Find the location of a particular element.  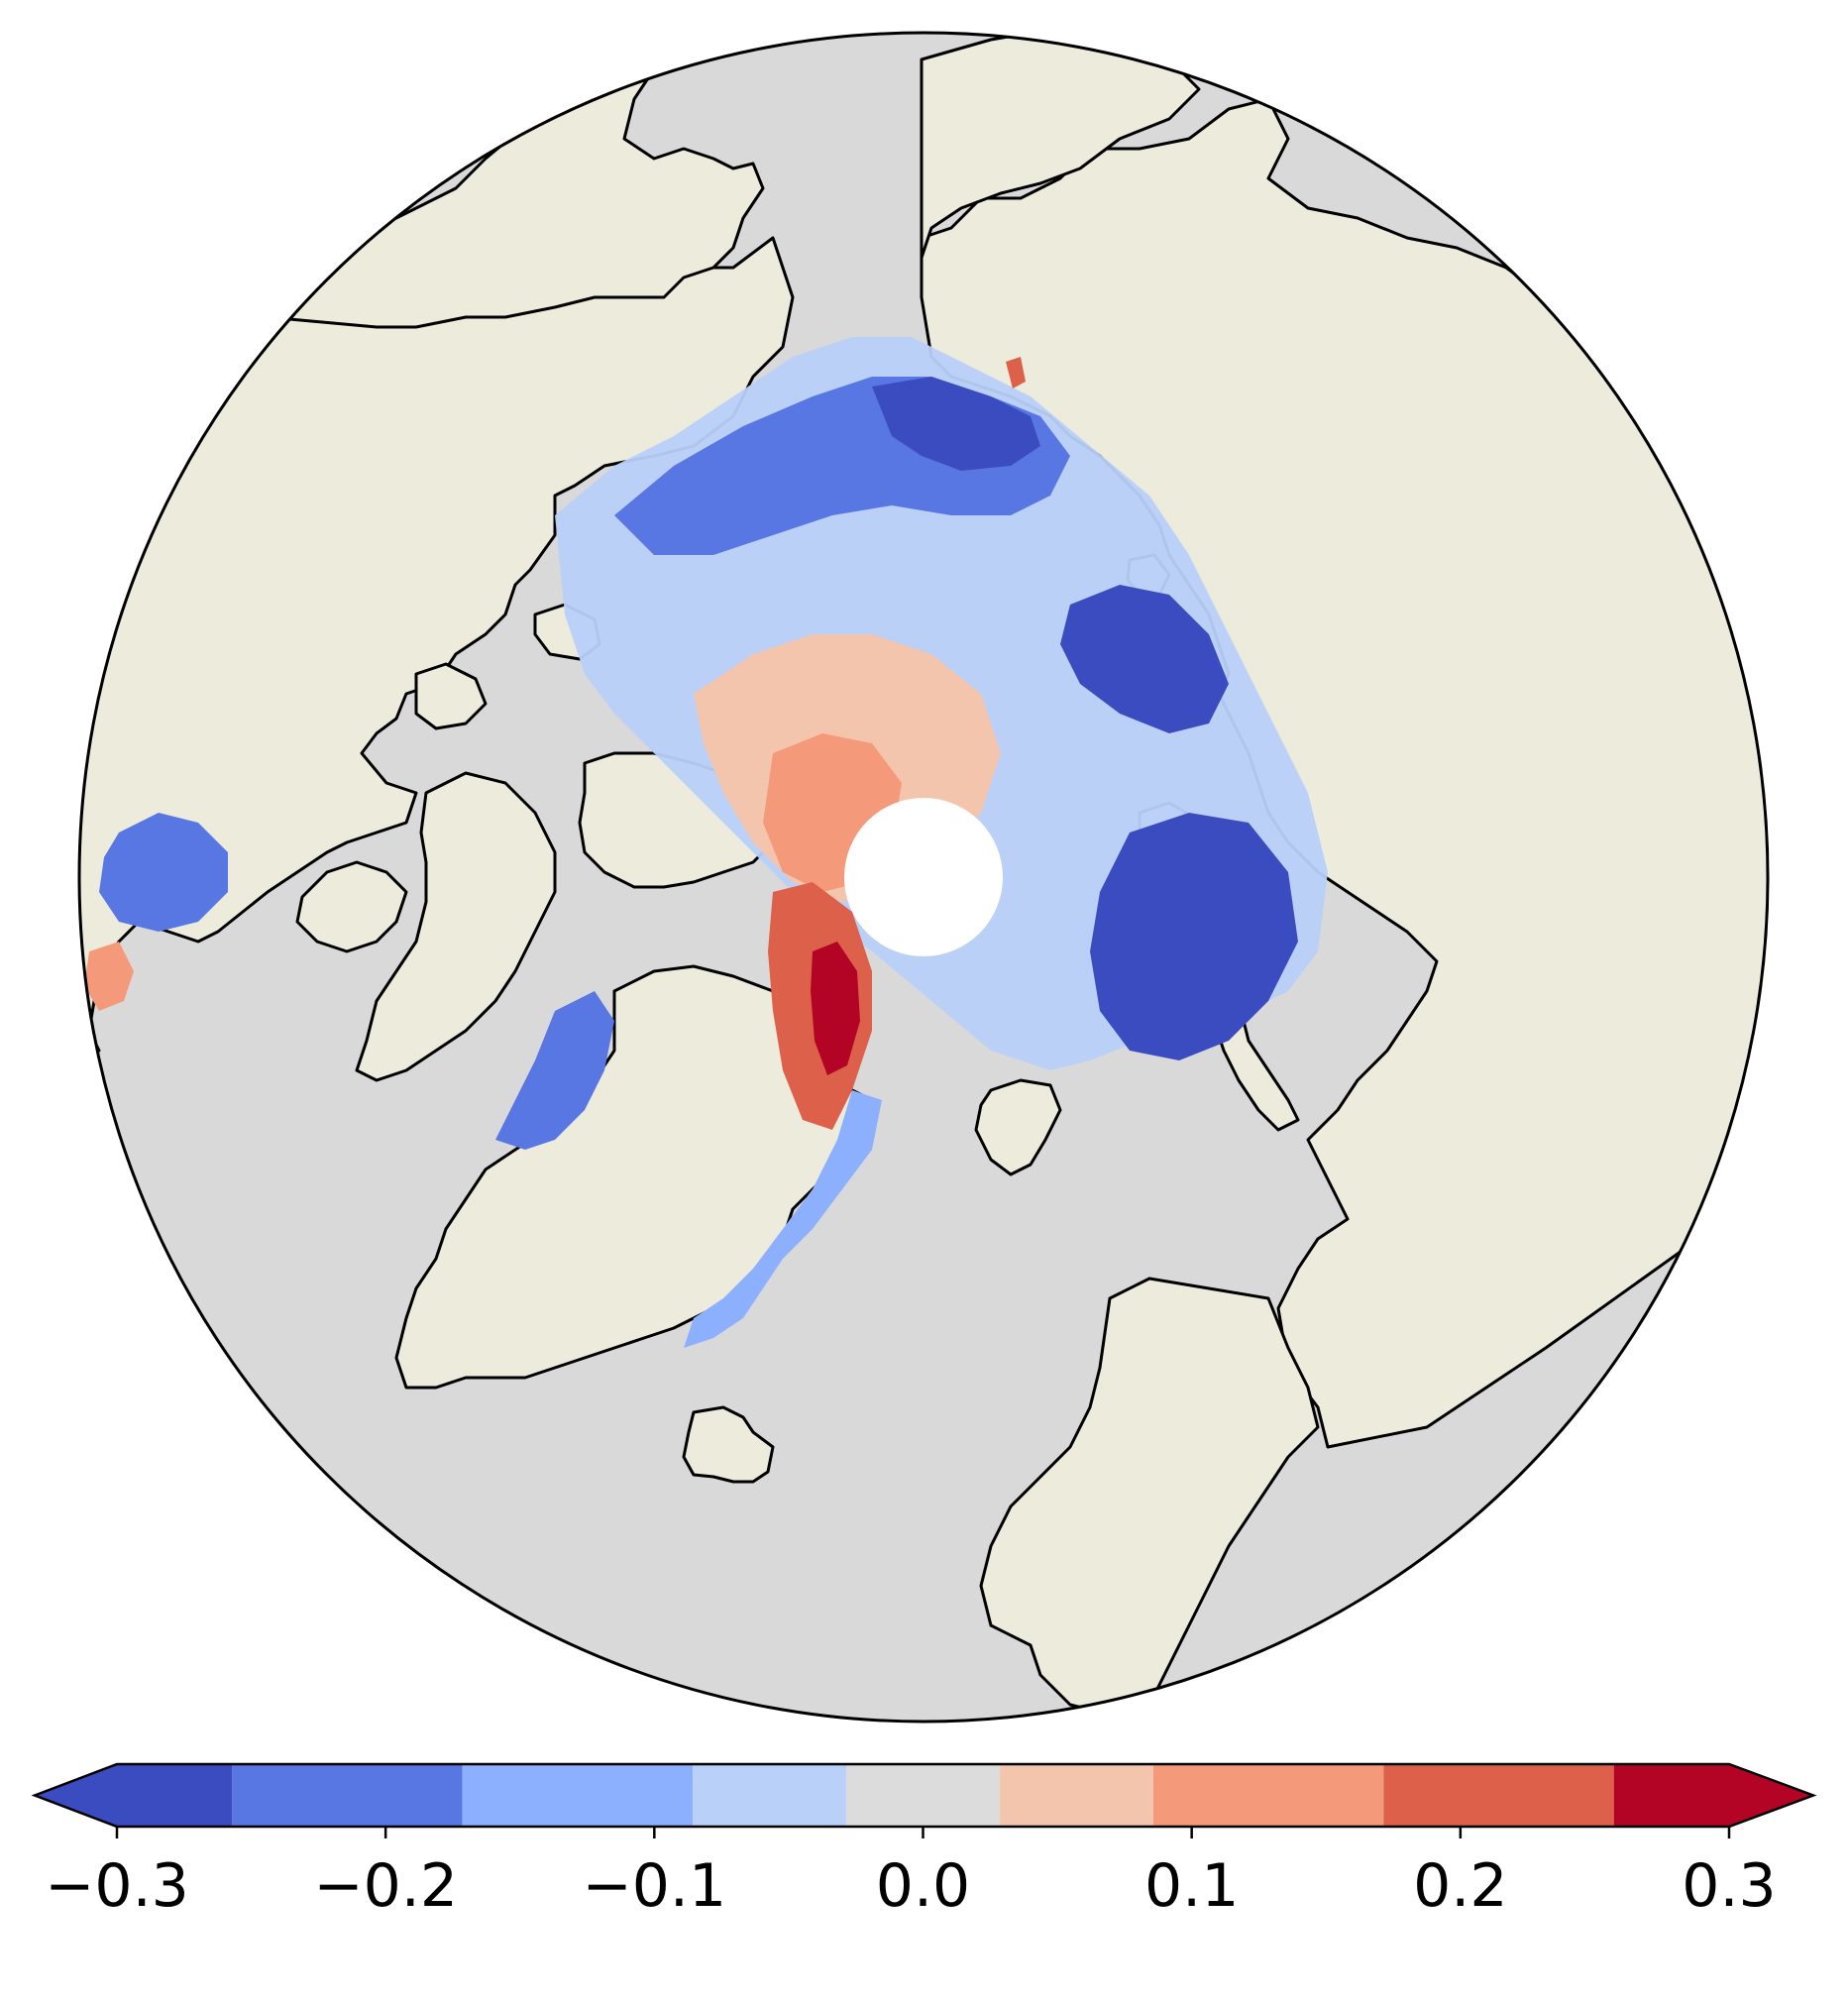

land-iceland is located at coordinates (728, 1444).